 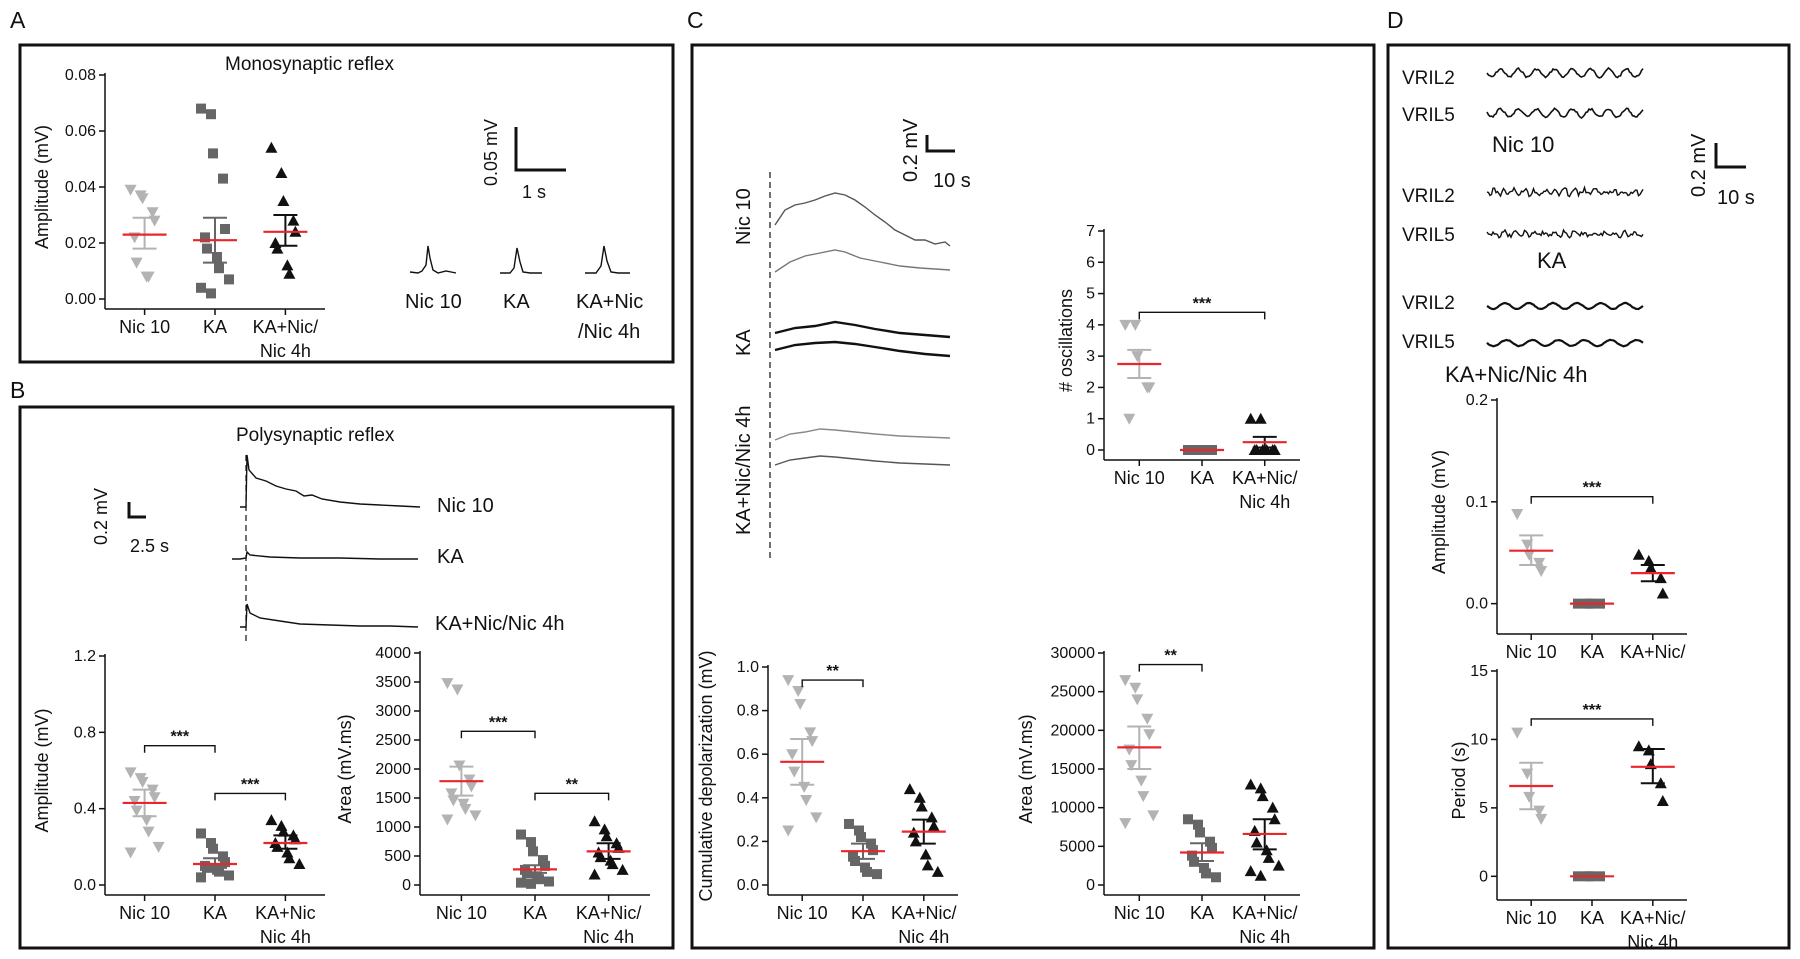 What do you see at coordinates (1428, 342) in the screenshot?
I see `trace-row-label-vril5-ka-nic: VRIL5` at bounding box center [1428, 342].